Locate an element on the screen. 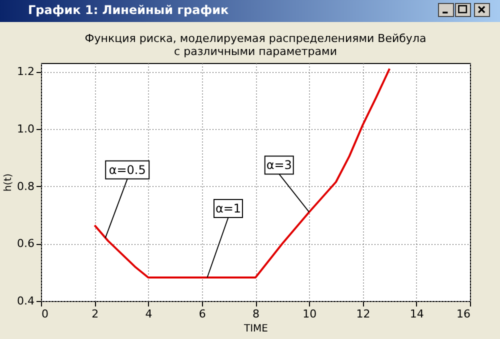  x-tick-label: 16 is located at coordinates (463, 314).